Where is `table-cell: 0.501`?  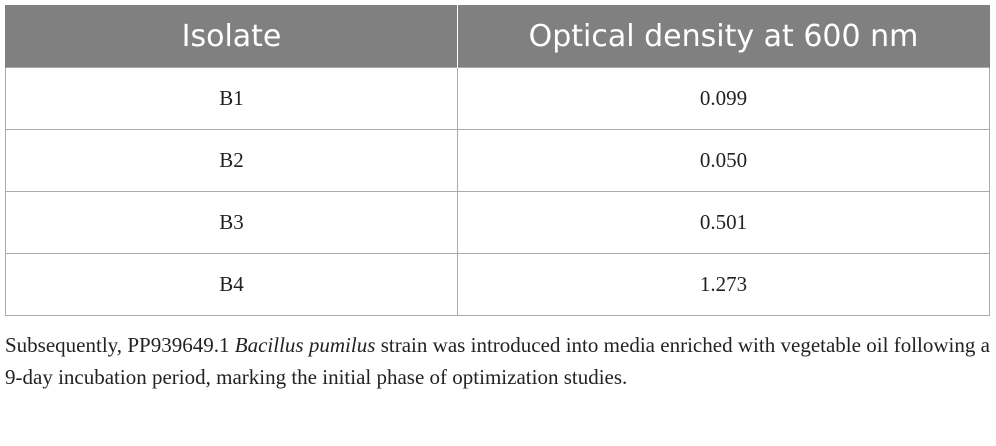
table-cell: 0.501 is located at coordinates (723, 222).